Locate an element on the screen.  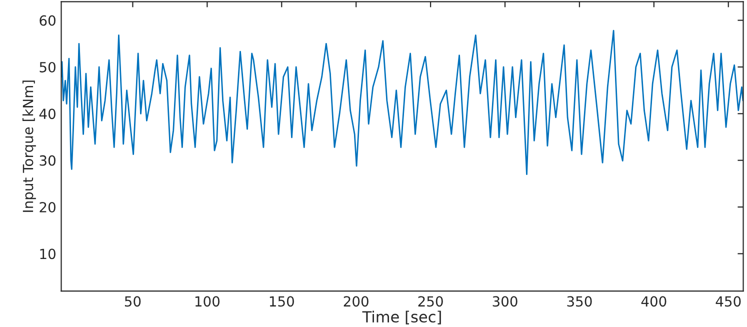
x-tick-label: 50 is located at coordinates (132, 301).